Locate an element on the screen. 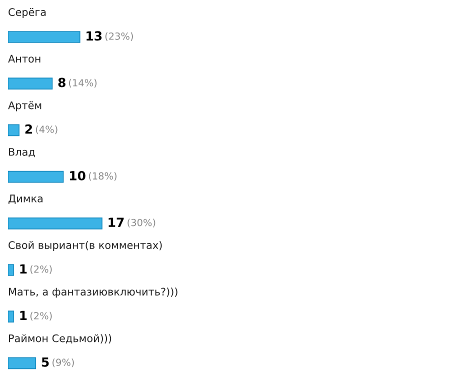 The image size is (450, 376). data-label: 5 (9%) is located at coordinates (58, 363).